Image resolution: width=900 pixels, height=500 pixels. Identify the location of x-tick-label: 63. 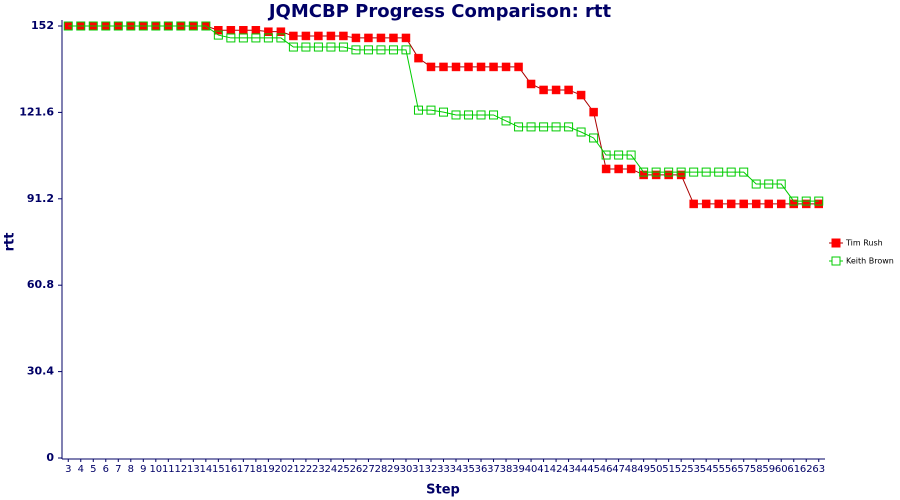
(818, 469).